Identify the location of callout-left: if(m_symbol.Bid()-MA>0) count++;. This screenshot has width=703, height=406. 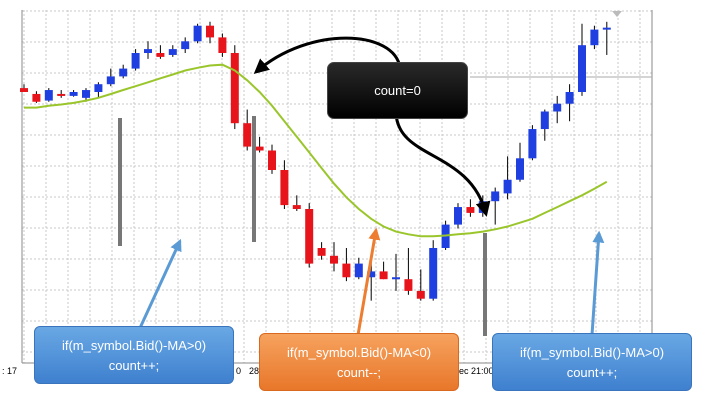
(134, 355).